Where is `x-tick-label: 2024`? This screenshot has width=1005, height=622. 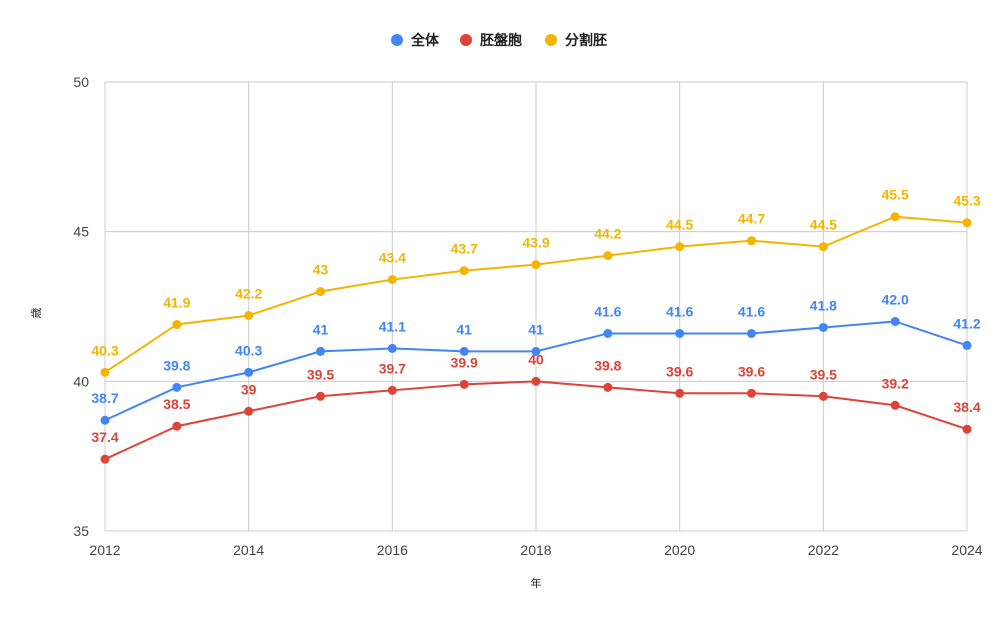 x-tick-label: 2024 is located at coordinates (966, 550).